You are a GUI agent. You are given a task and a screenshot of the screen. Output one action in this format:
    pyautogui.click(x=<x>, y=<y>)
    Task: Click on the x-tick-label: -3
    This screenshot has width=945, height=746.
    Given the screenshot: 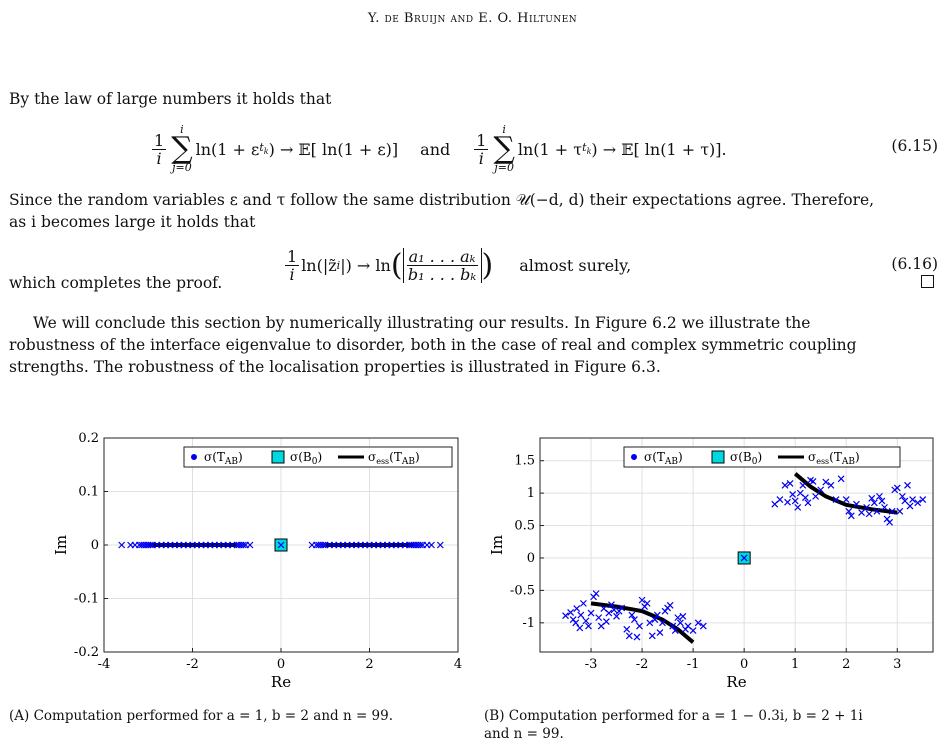 What is the action you would take?
    pyautogui.click(x=591, y=664)
    